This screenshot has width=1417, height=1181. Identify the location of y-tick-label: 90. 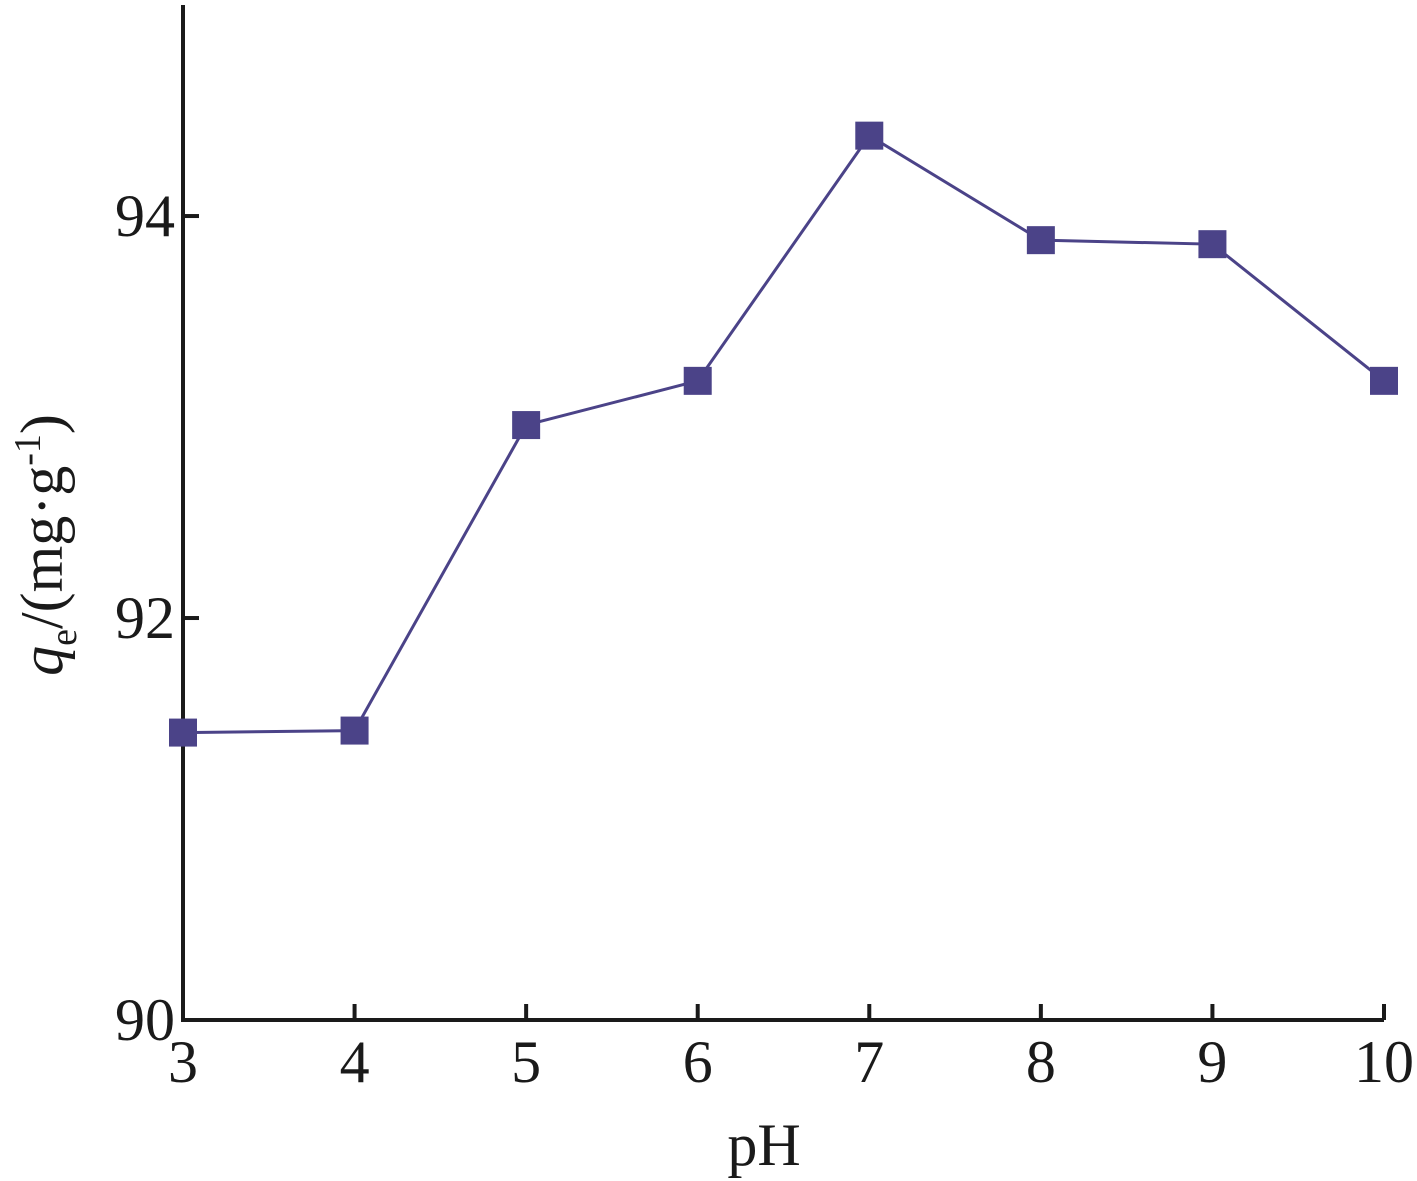
(145, 1020).